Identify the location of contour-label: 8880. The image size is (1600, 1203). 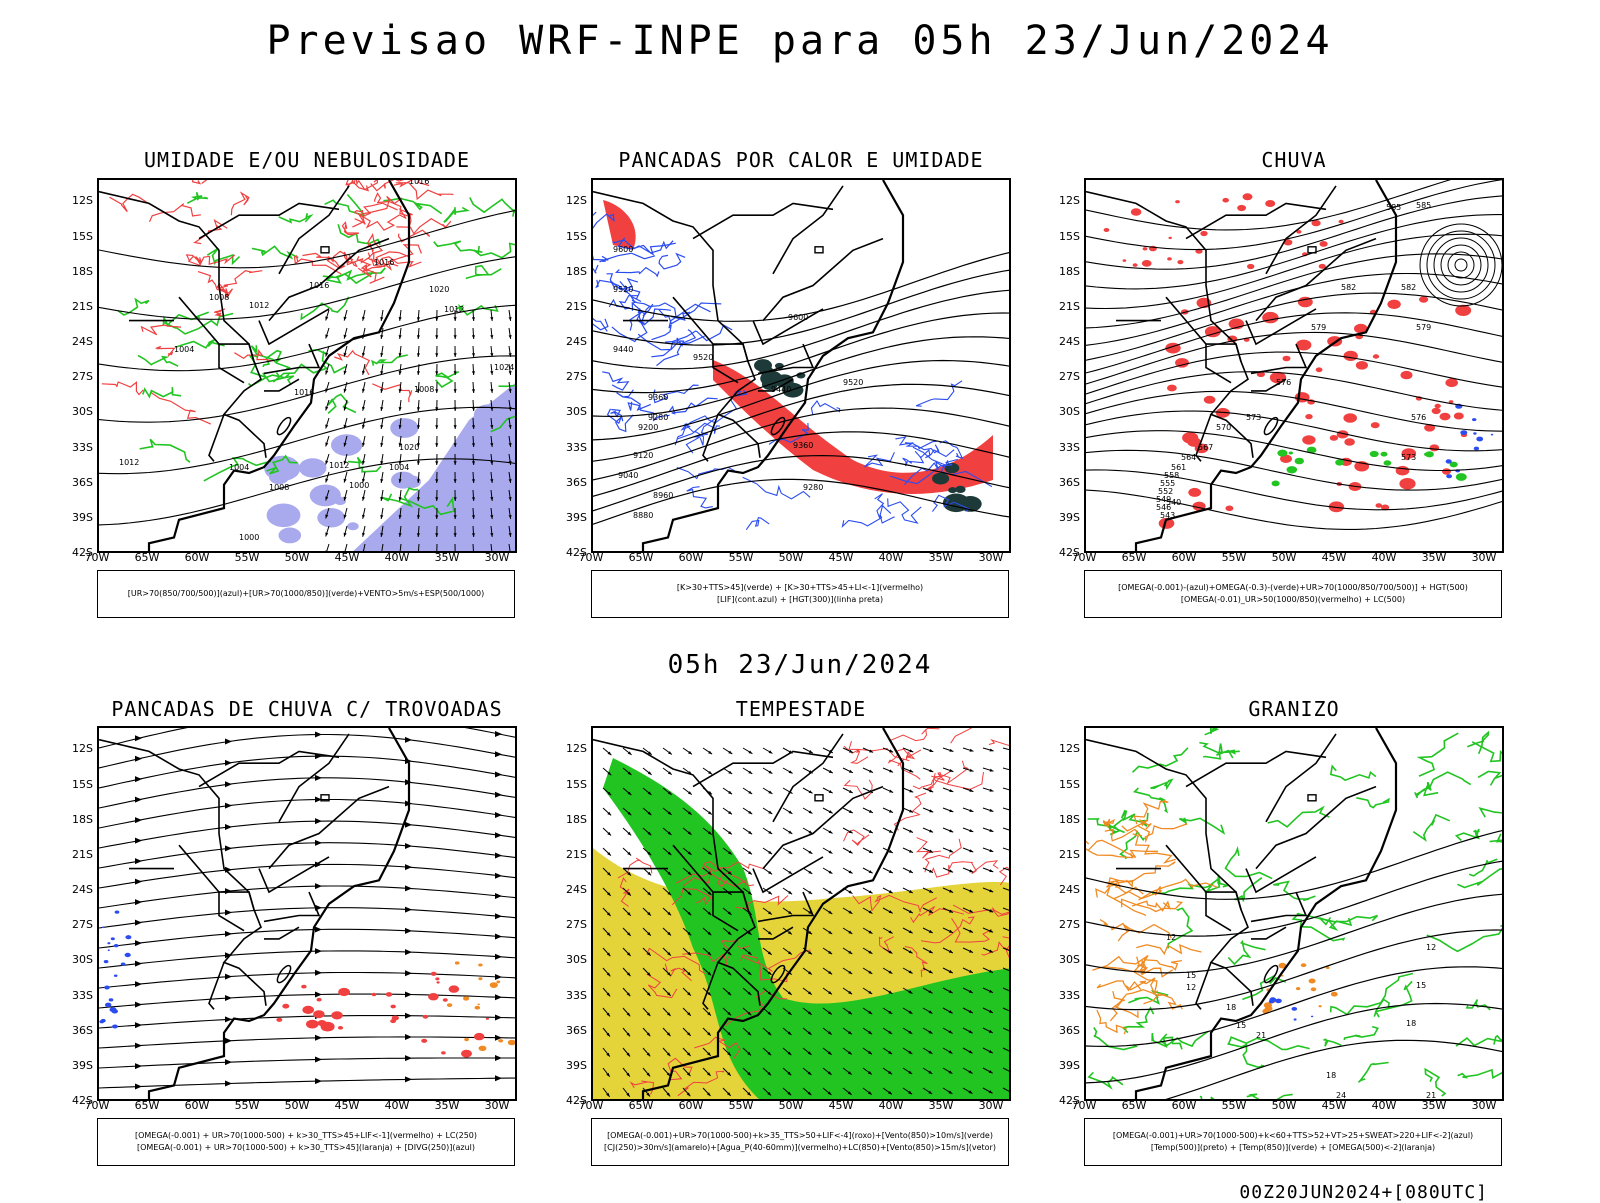
(643, 515).